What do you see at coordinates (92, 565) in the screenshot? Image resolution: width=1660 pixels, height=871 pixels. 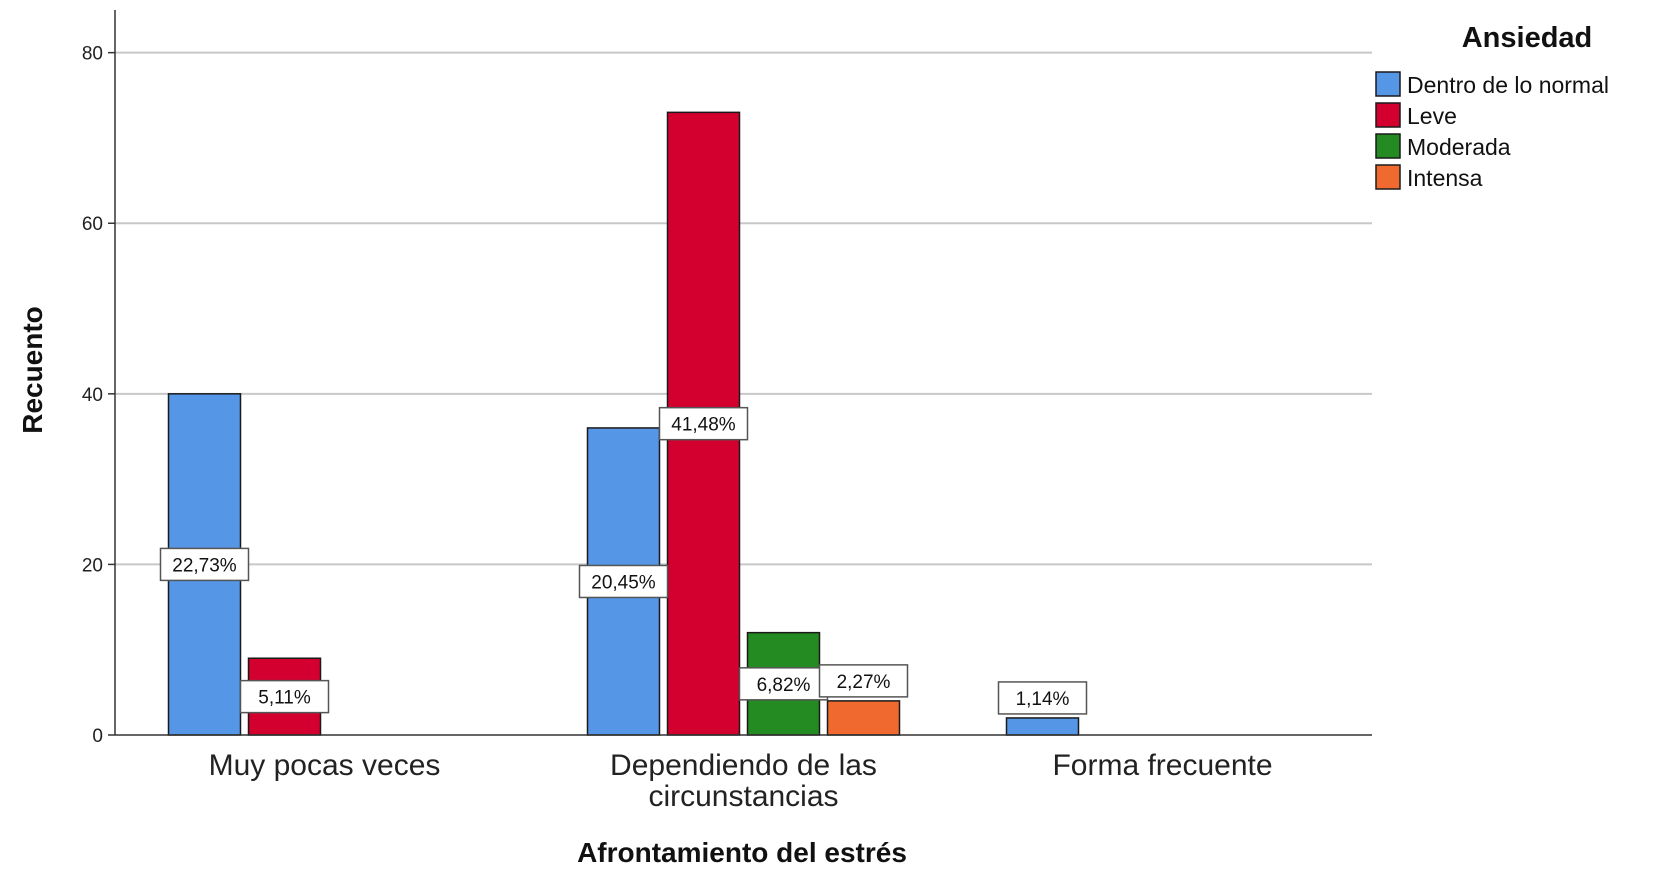 I see `y-tick-label: 20` at bounding box center [92, 565].